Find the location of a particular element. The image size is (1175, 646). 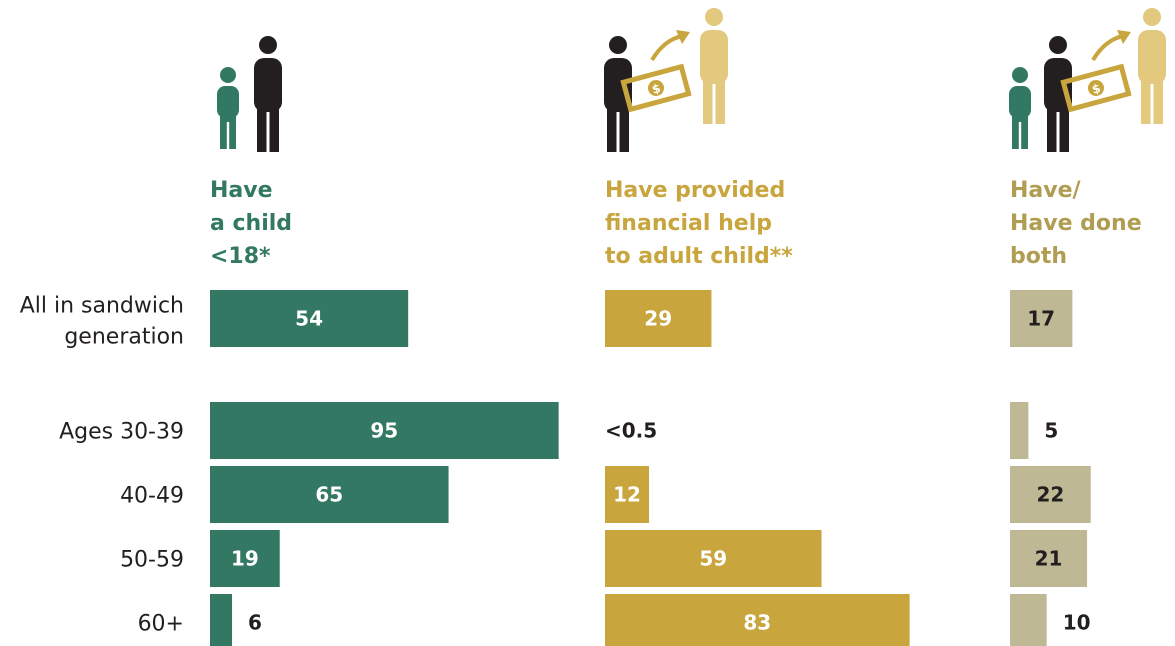

value-label: 12 is located at coordinates (627, 495).